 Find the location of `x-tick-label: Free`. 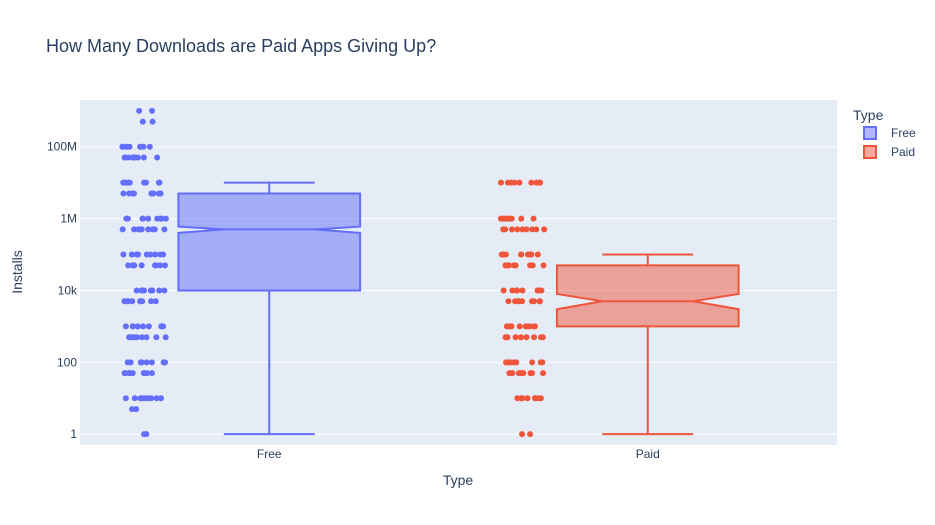

x-tick-label: Free is located at coordinates (269, 454).